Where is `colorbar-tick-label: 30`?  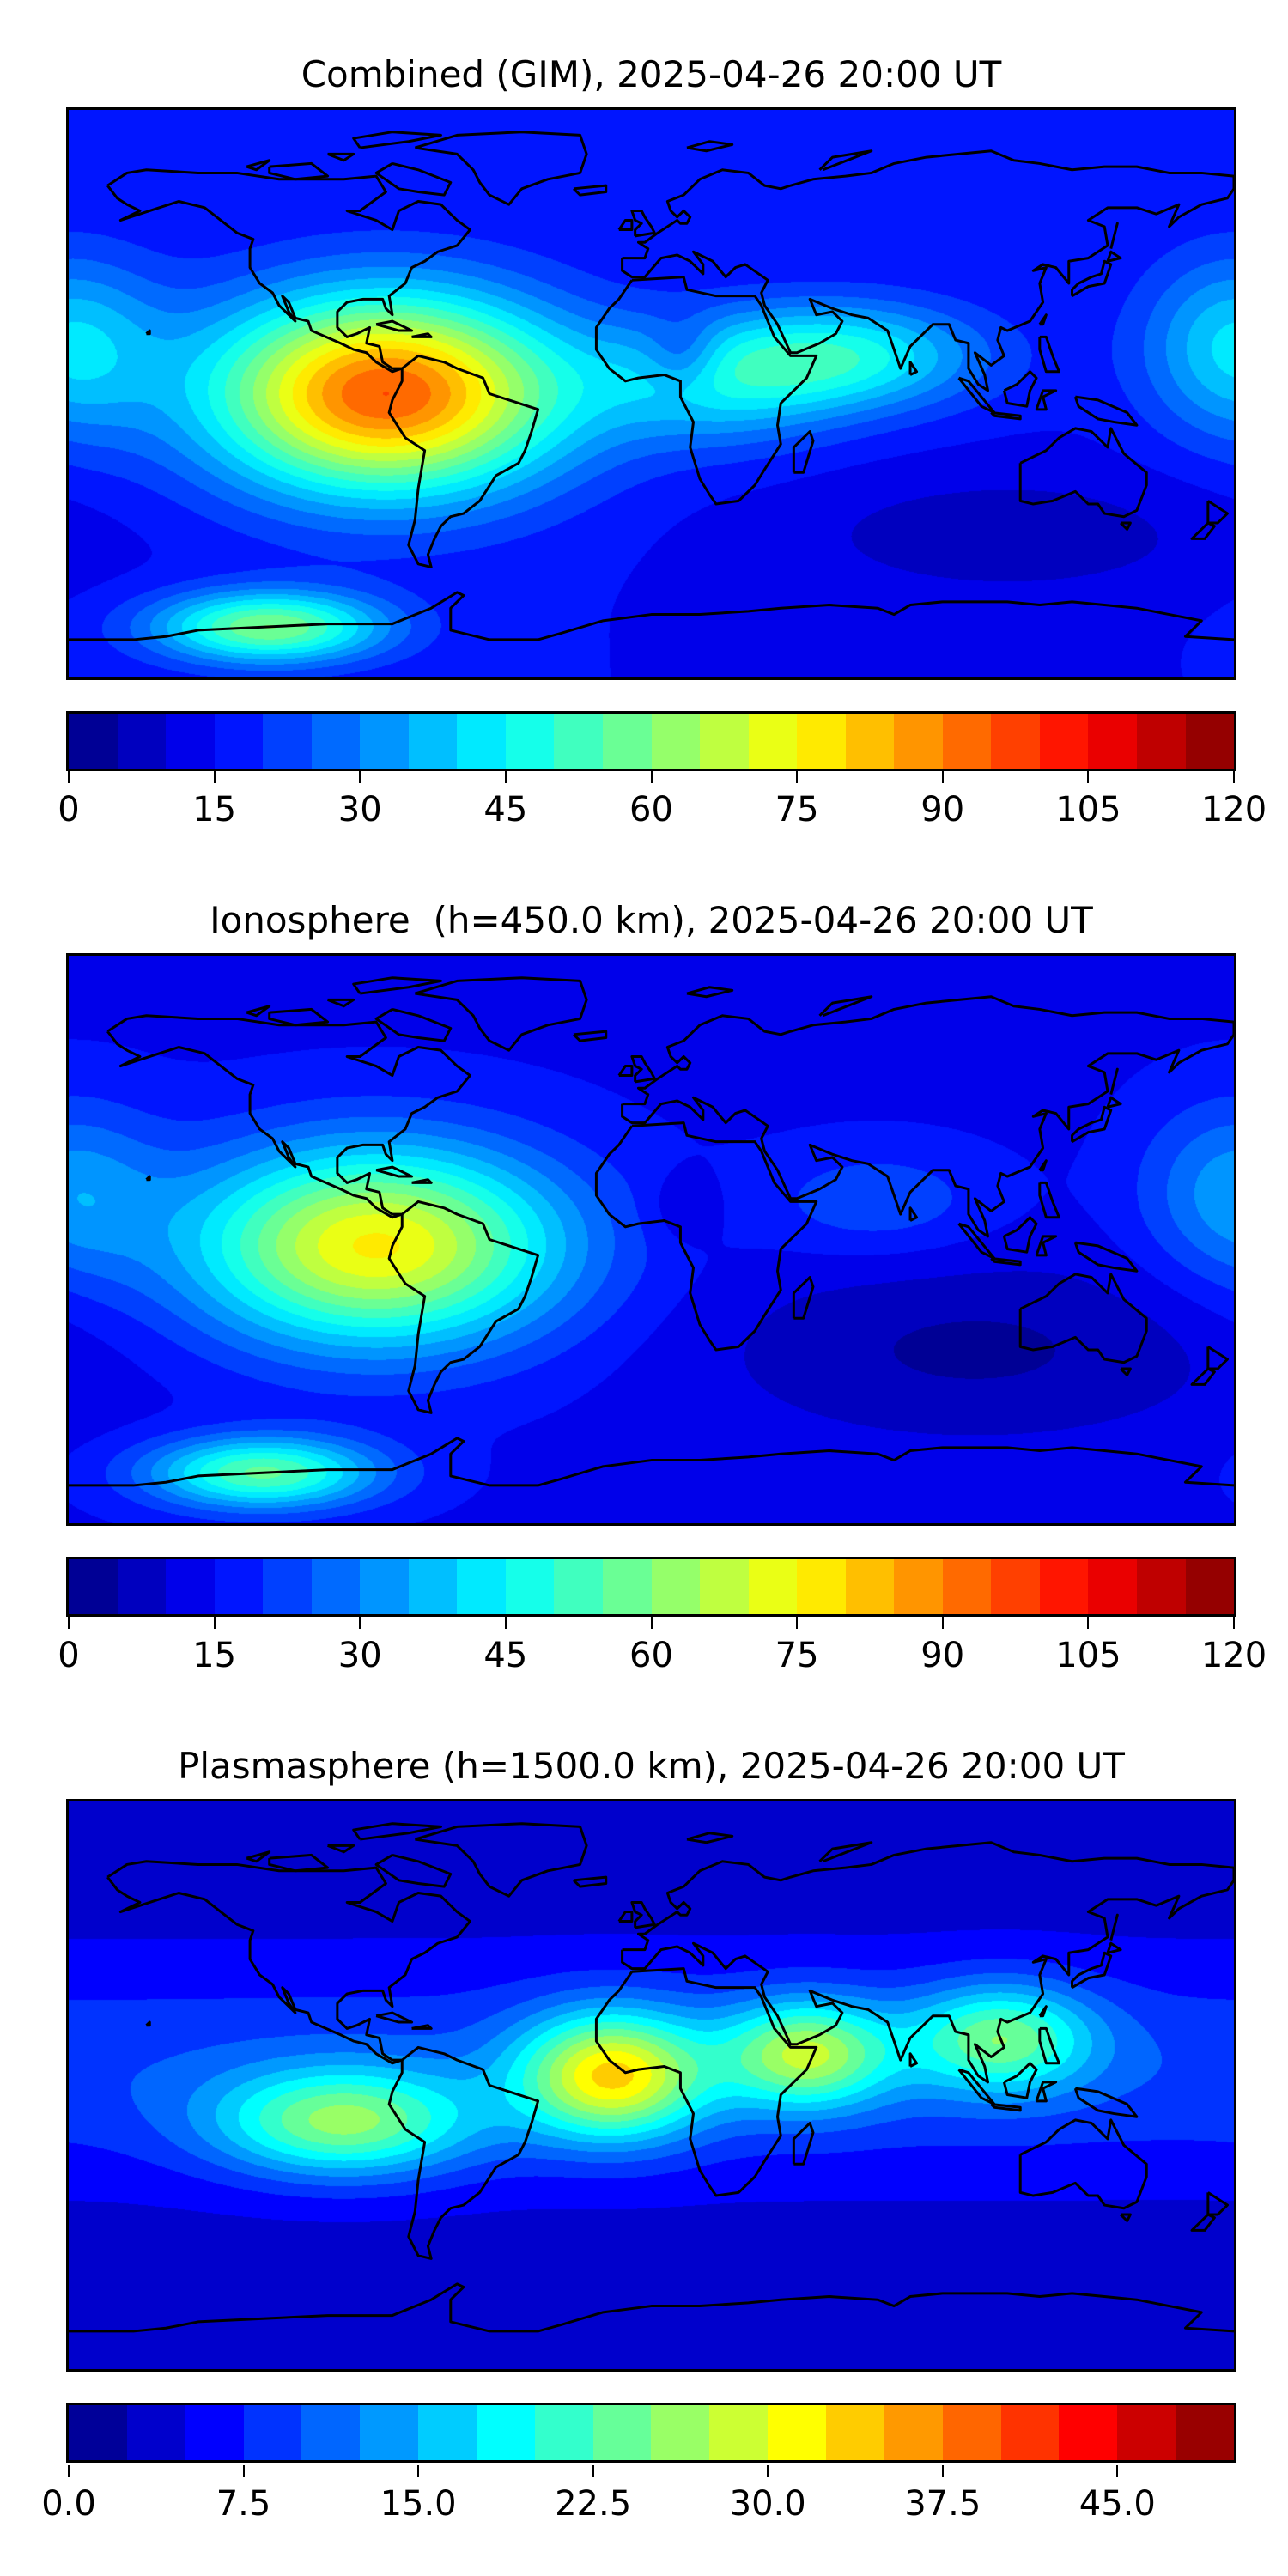 colorbar-tick-label: 30 is located at coordinates (359, 810).